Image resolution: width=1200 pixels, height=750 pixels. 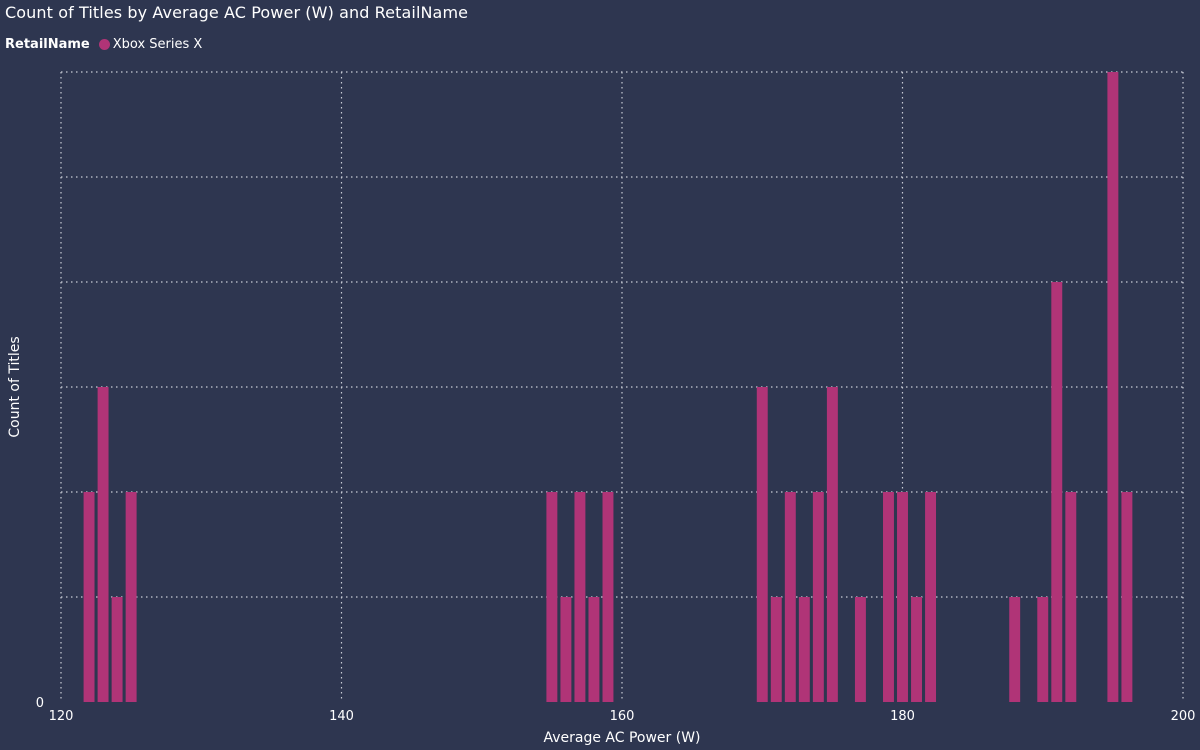 I want to click on x-tick-label: 140, so click(x=341, y=716).